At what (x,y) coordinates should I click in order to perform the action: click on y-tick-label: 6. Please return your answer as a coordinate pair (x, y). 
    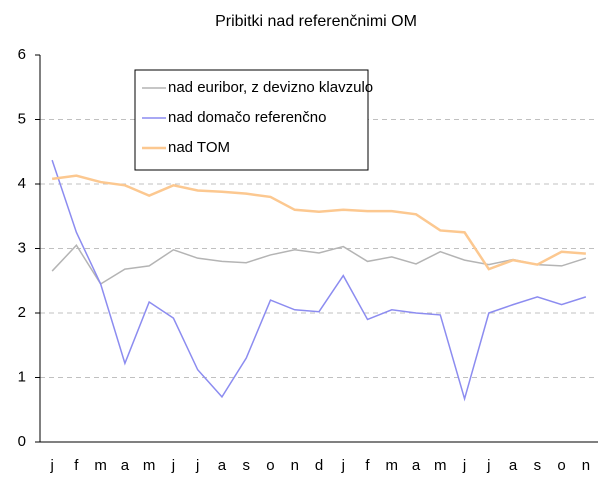
    Looking at the image, I should click on (22, 54).